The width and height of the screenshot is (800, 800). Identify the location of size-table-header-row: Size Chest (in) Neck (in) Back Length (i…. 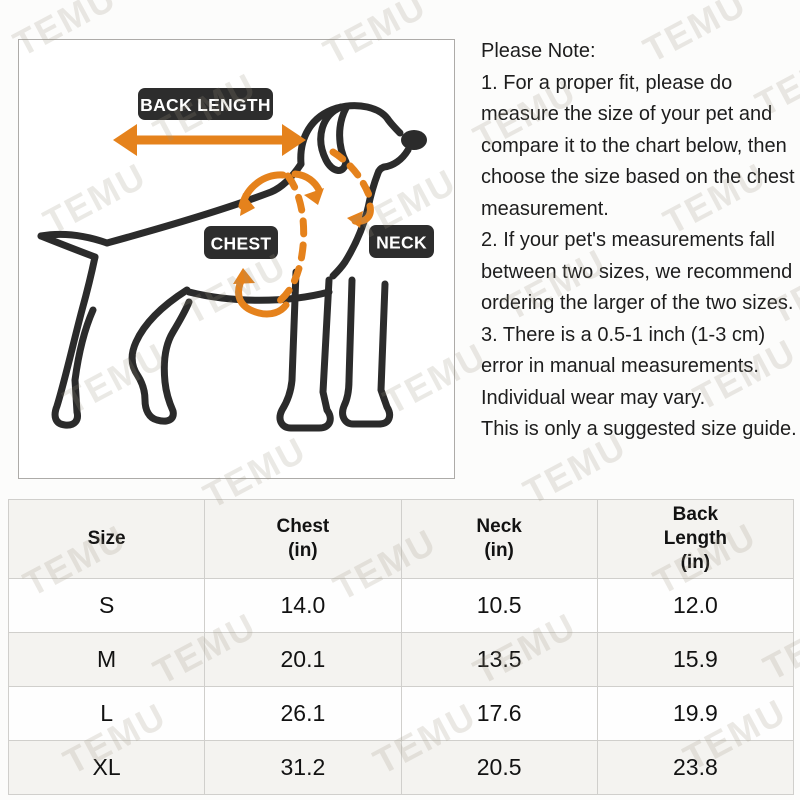
(401, 539).